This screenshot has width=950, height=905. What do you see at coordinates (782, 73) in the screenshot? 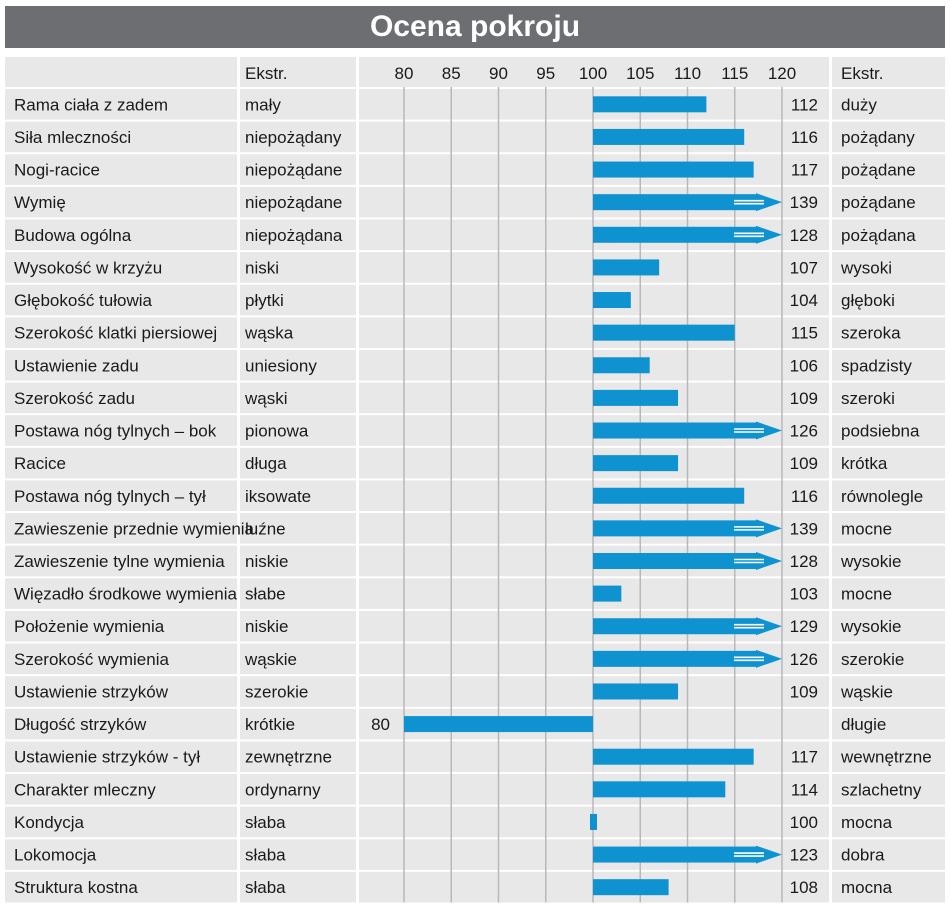
I see `tick-label: 120` at bounding box center [782, 73].